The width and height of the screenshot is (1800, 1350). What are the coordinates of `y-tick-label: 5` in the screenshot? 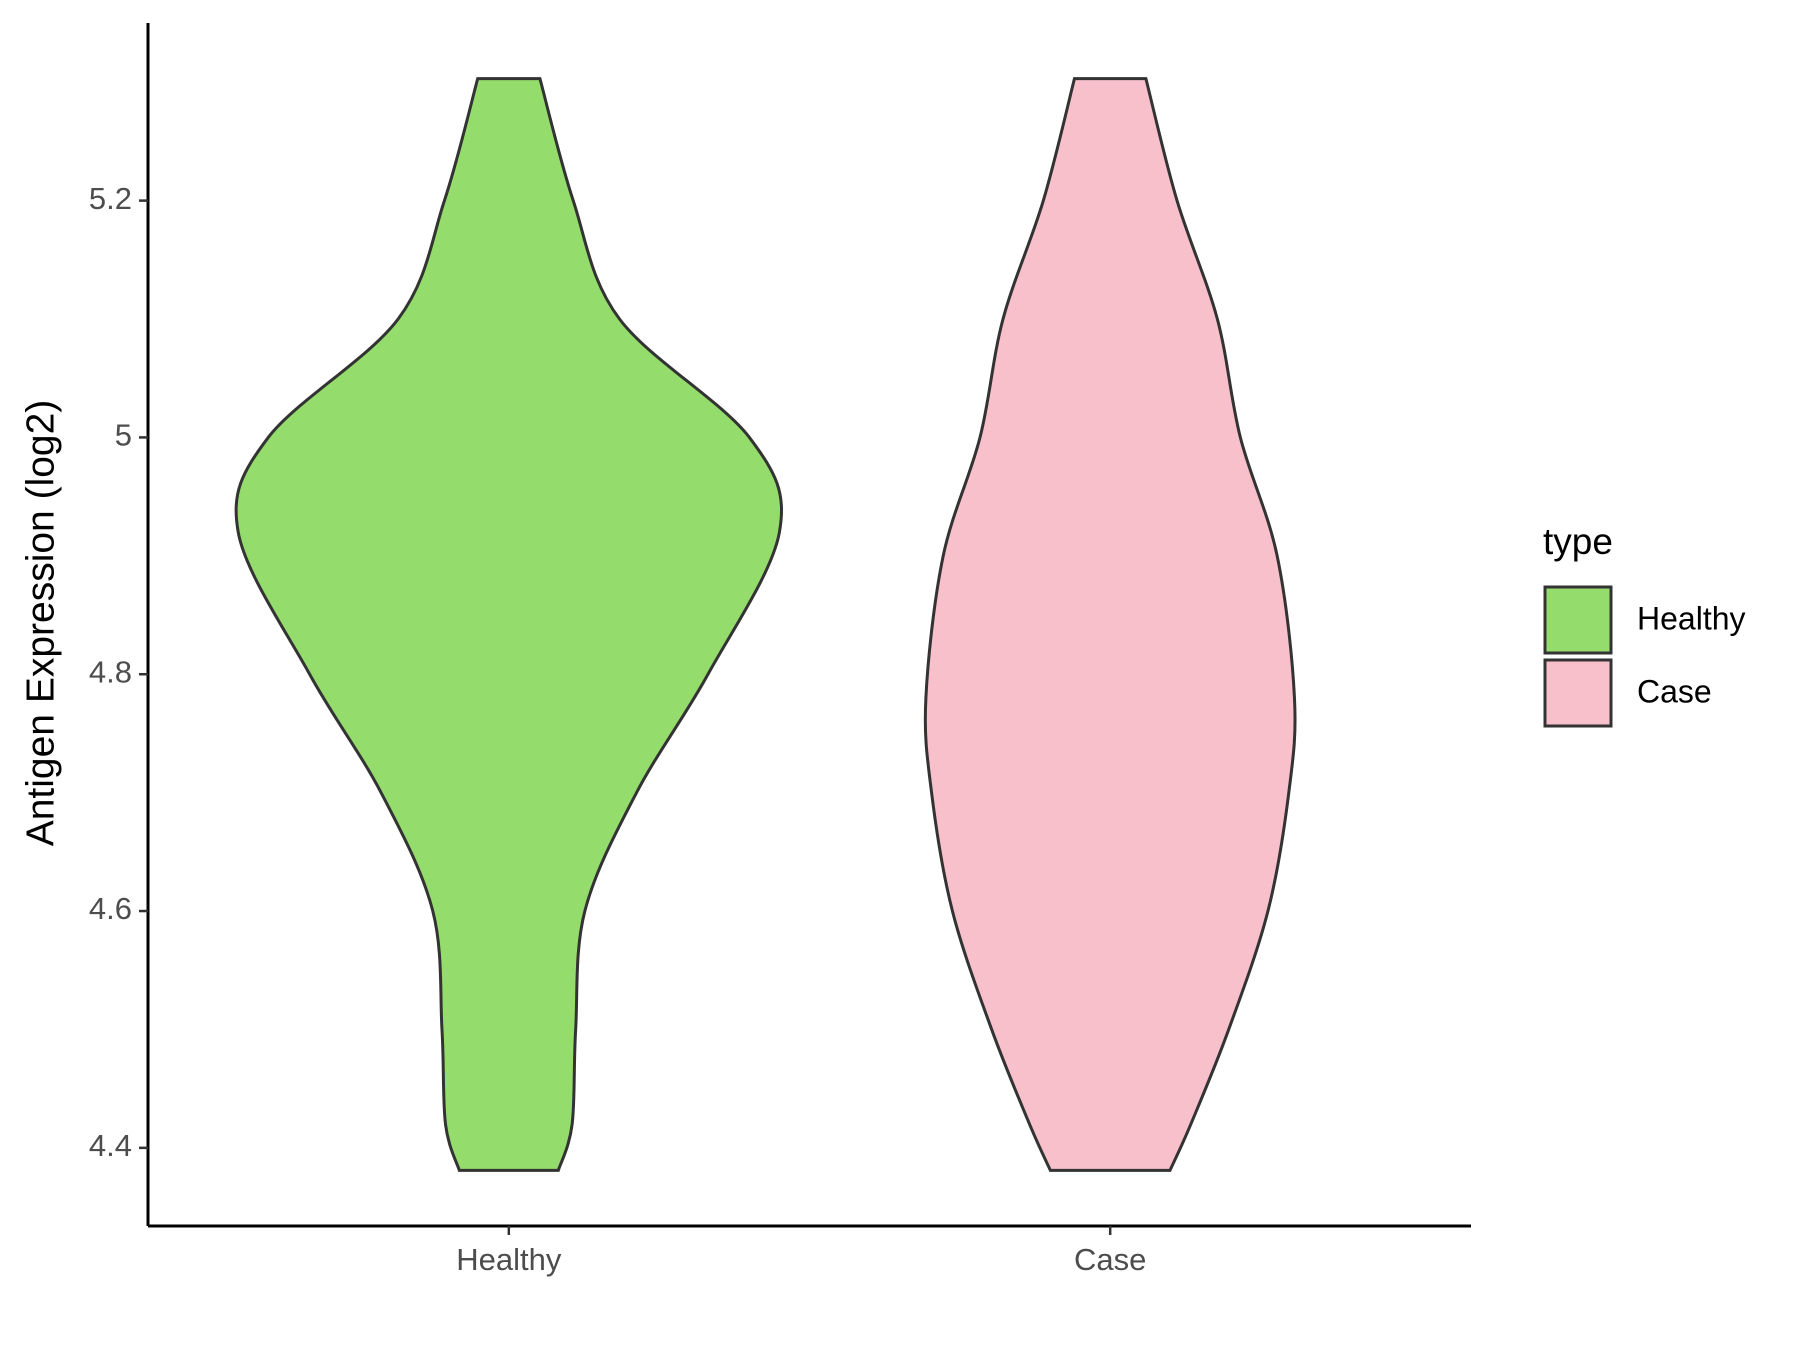 It's located at (123, 435).